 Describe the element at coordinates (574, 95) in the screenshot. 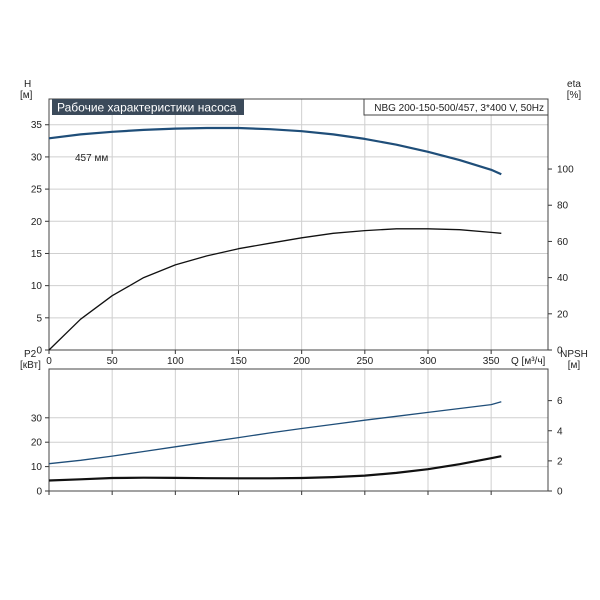

I see `right-axis-unit: [%]` at that location.